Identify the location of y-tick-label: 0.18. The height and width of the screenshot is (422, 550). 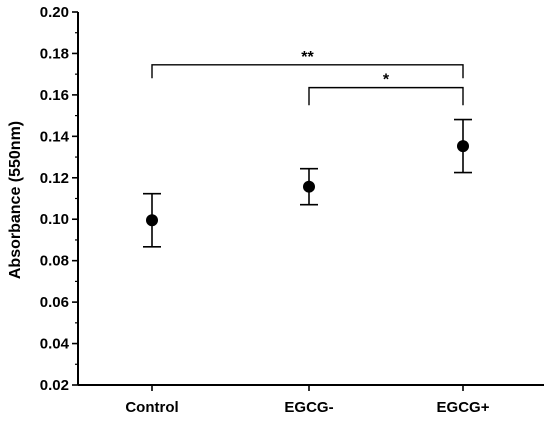
(54, 53).